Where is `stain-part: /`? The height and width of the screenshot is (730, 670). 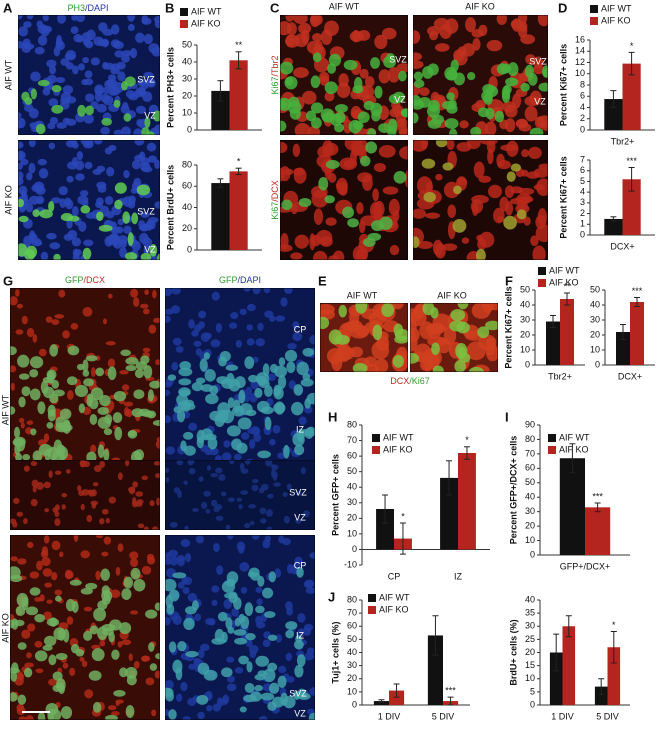 stain-part: / is located at coordinates (410, 381).